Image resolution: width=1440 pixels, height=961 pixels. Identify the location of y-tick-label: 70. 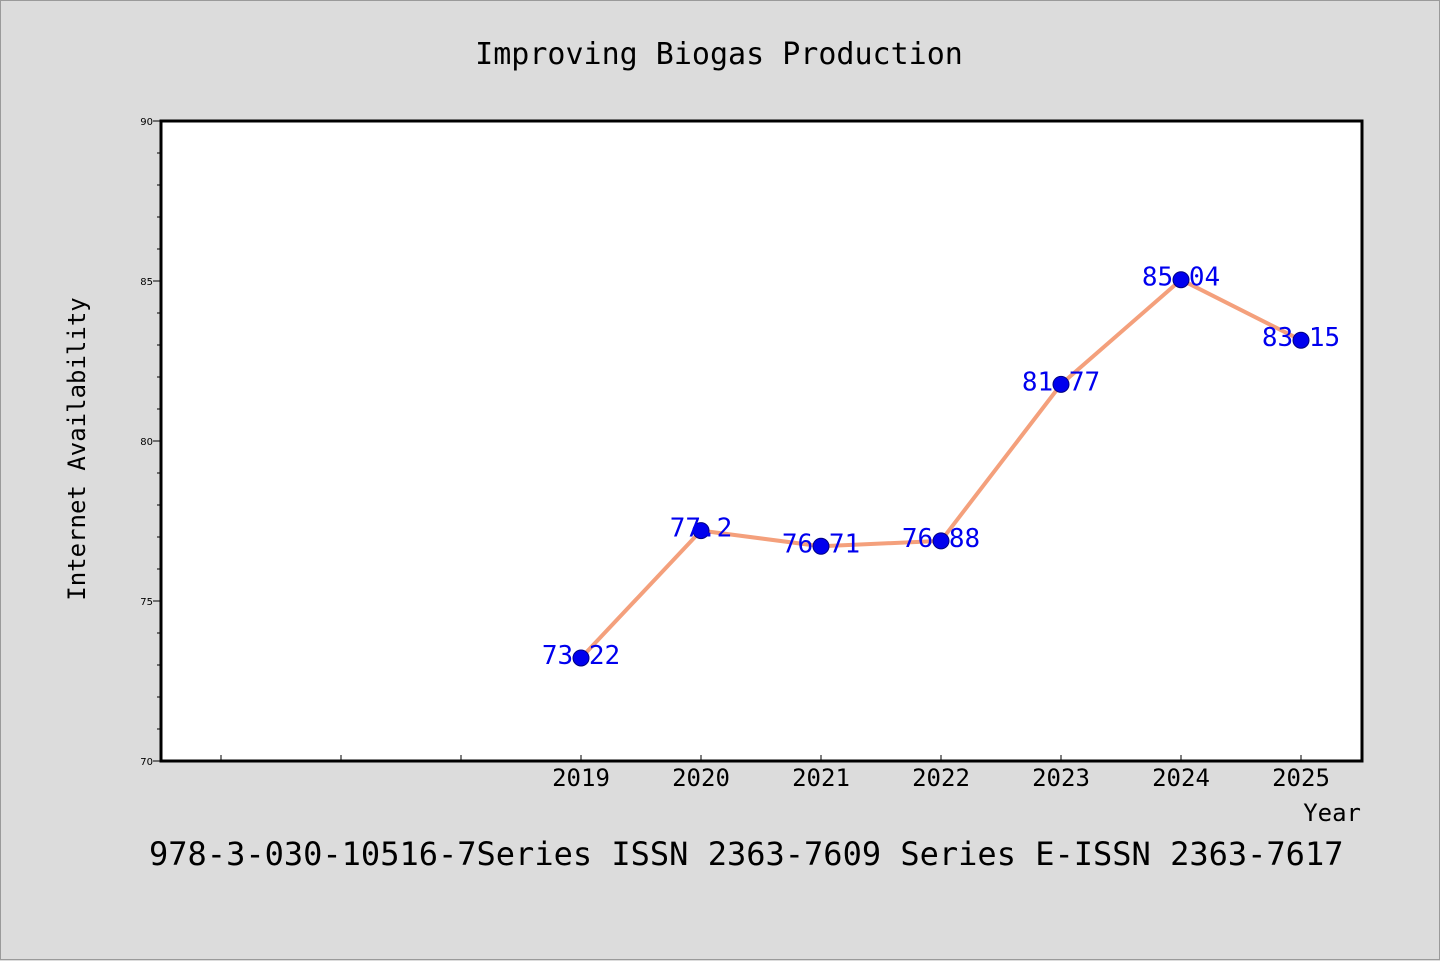
(146, 762).